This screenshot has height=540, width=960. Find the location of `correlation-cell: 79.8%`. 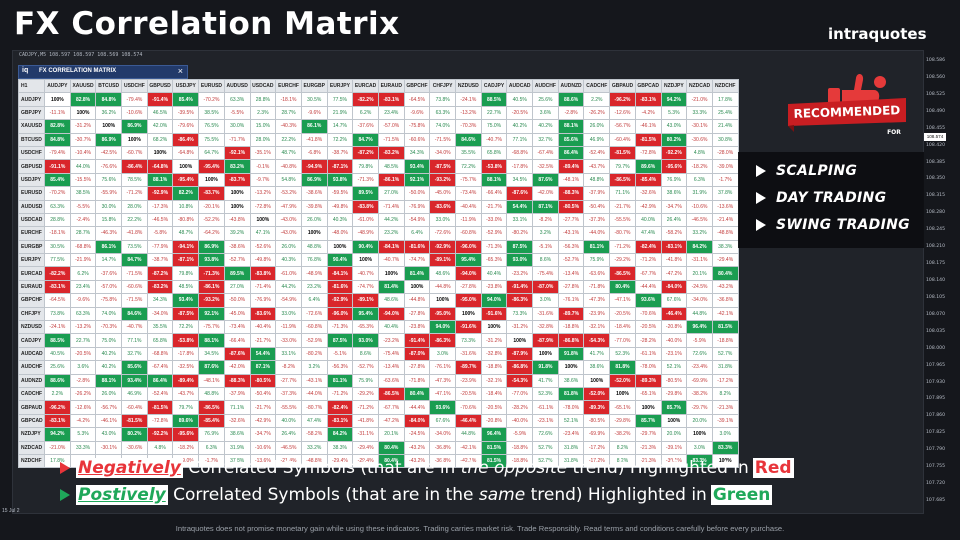

correlation-cell: 79.8% is located at coordinates (186, 273).